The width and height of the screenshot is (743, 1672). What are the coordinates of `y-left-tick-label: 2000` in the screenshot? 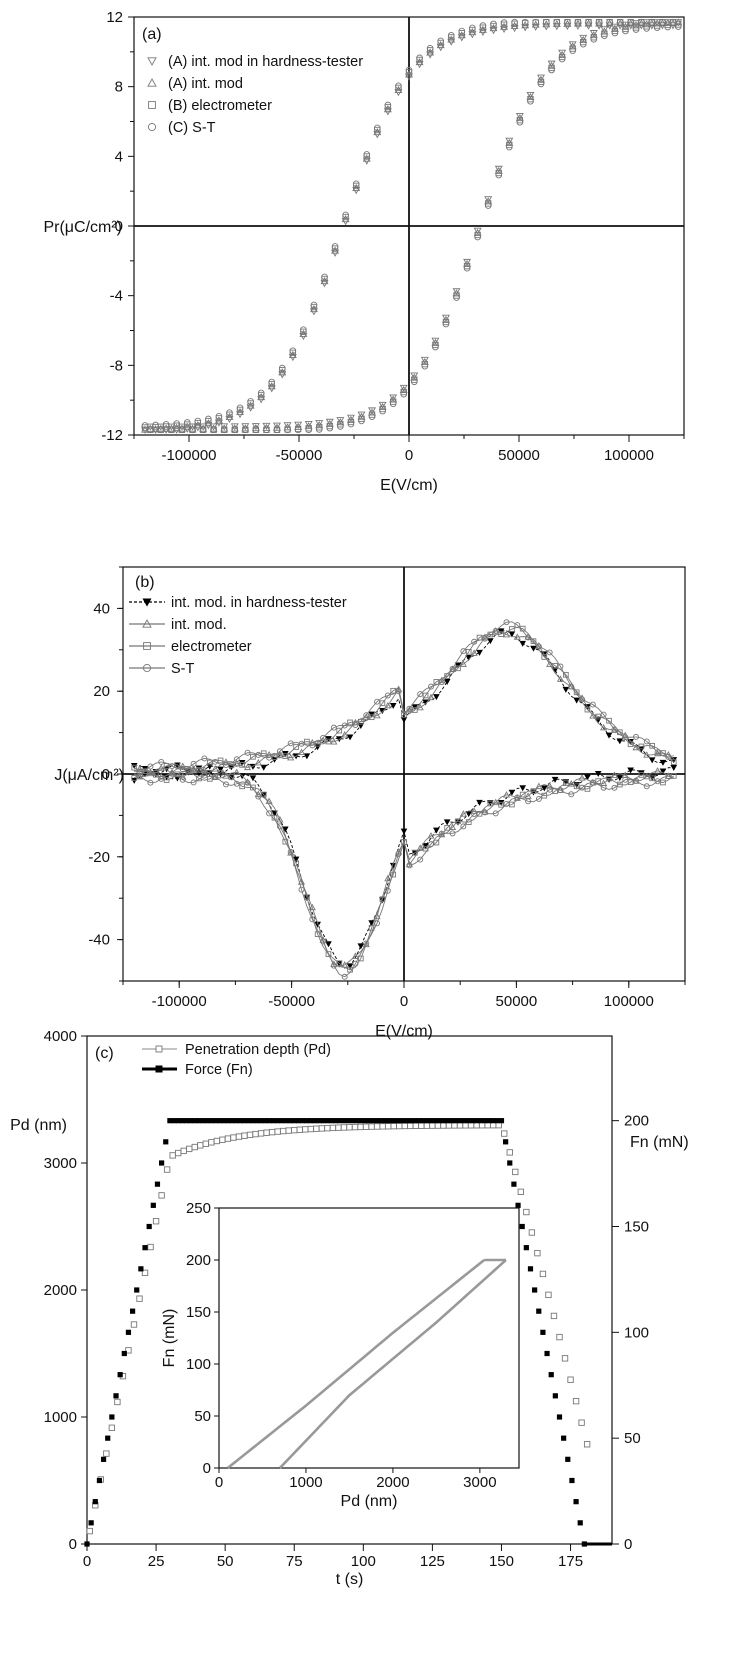 It's located at (60, 1290).